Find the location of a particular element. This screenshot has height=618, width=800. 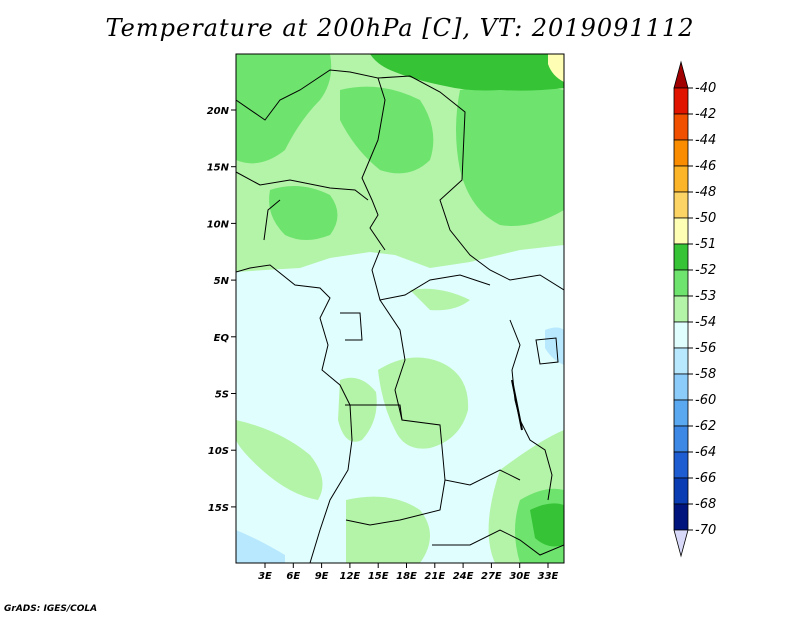

field-mid-green-west is located at coordinates (303, 213).